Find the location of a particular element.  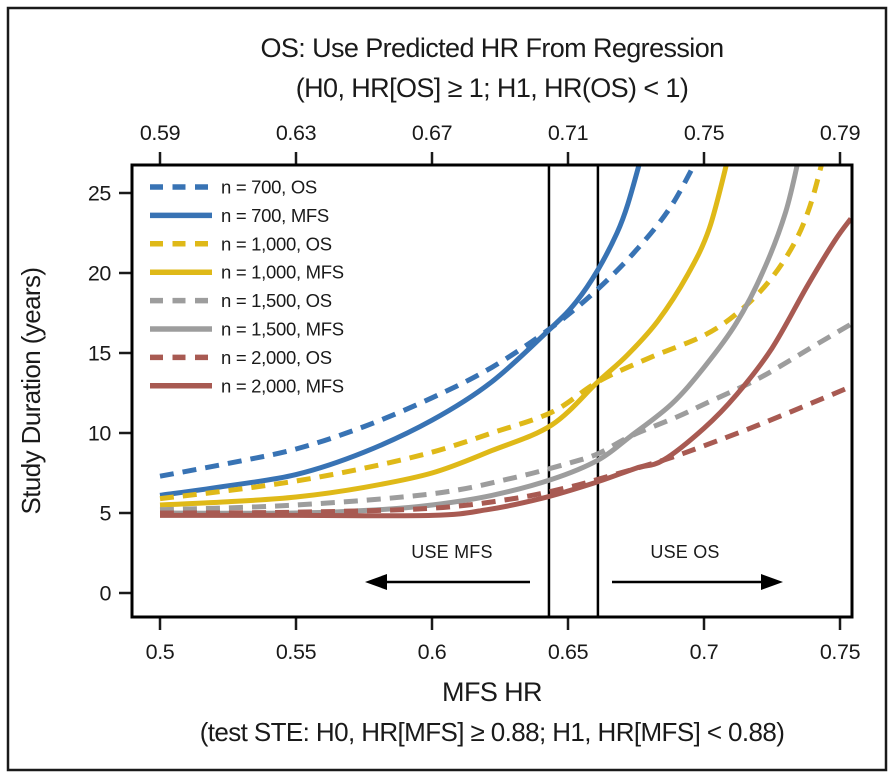

x-axis-title: MFS HR is located at coordinates (492, 692).